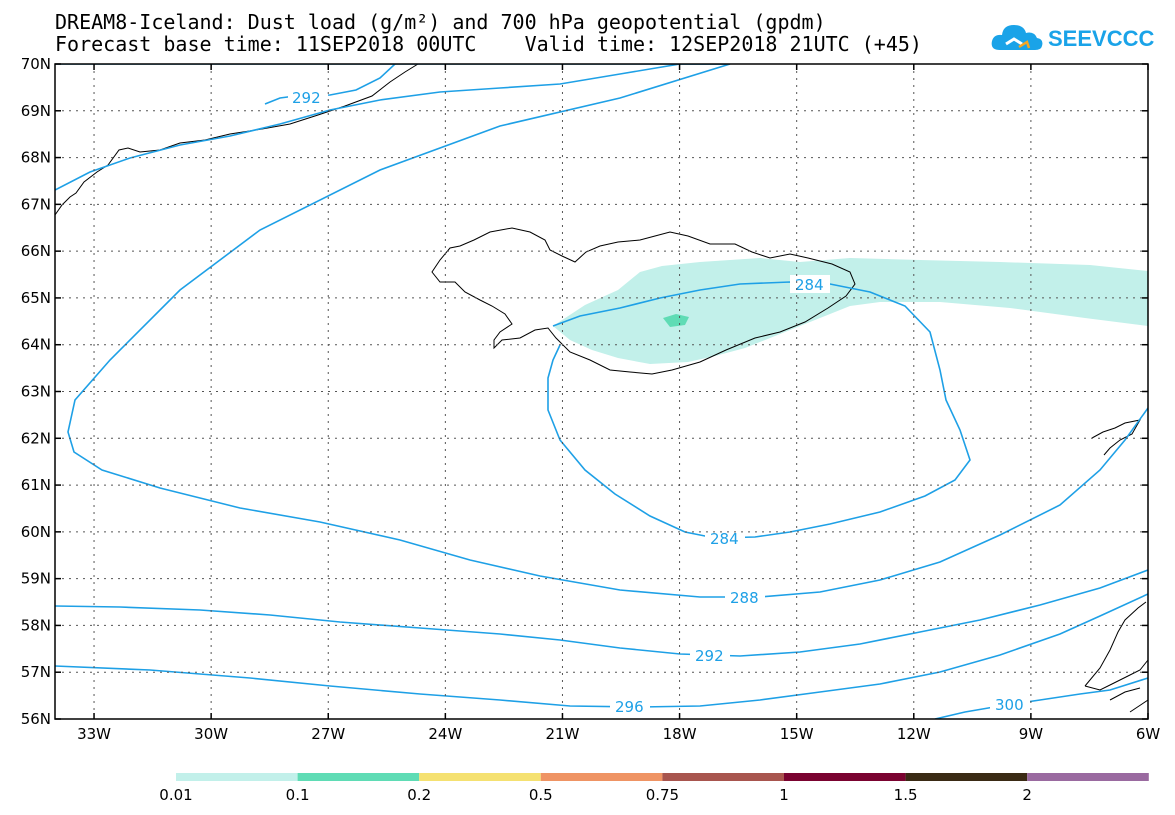  What do you see at coordinates (595, 795) in the screenshot?
I see `colorbar-labels: 0.01 0.1 0.2 0.5 0.75 1 1.5 2` at bounding box center [595, 795].